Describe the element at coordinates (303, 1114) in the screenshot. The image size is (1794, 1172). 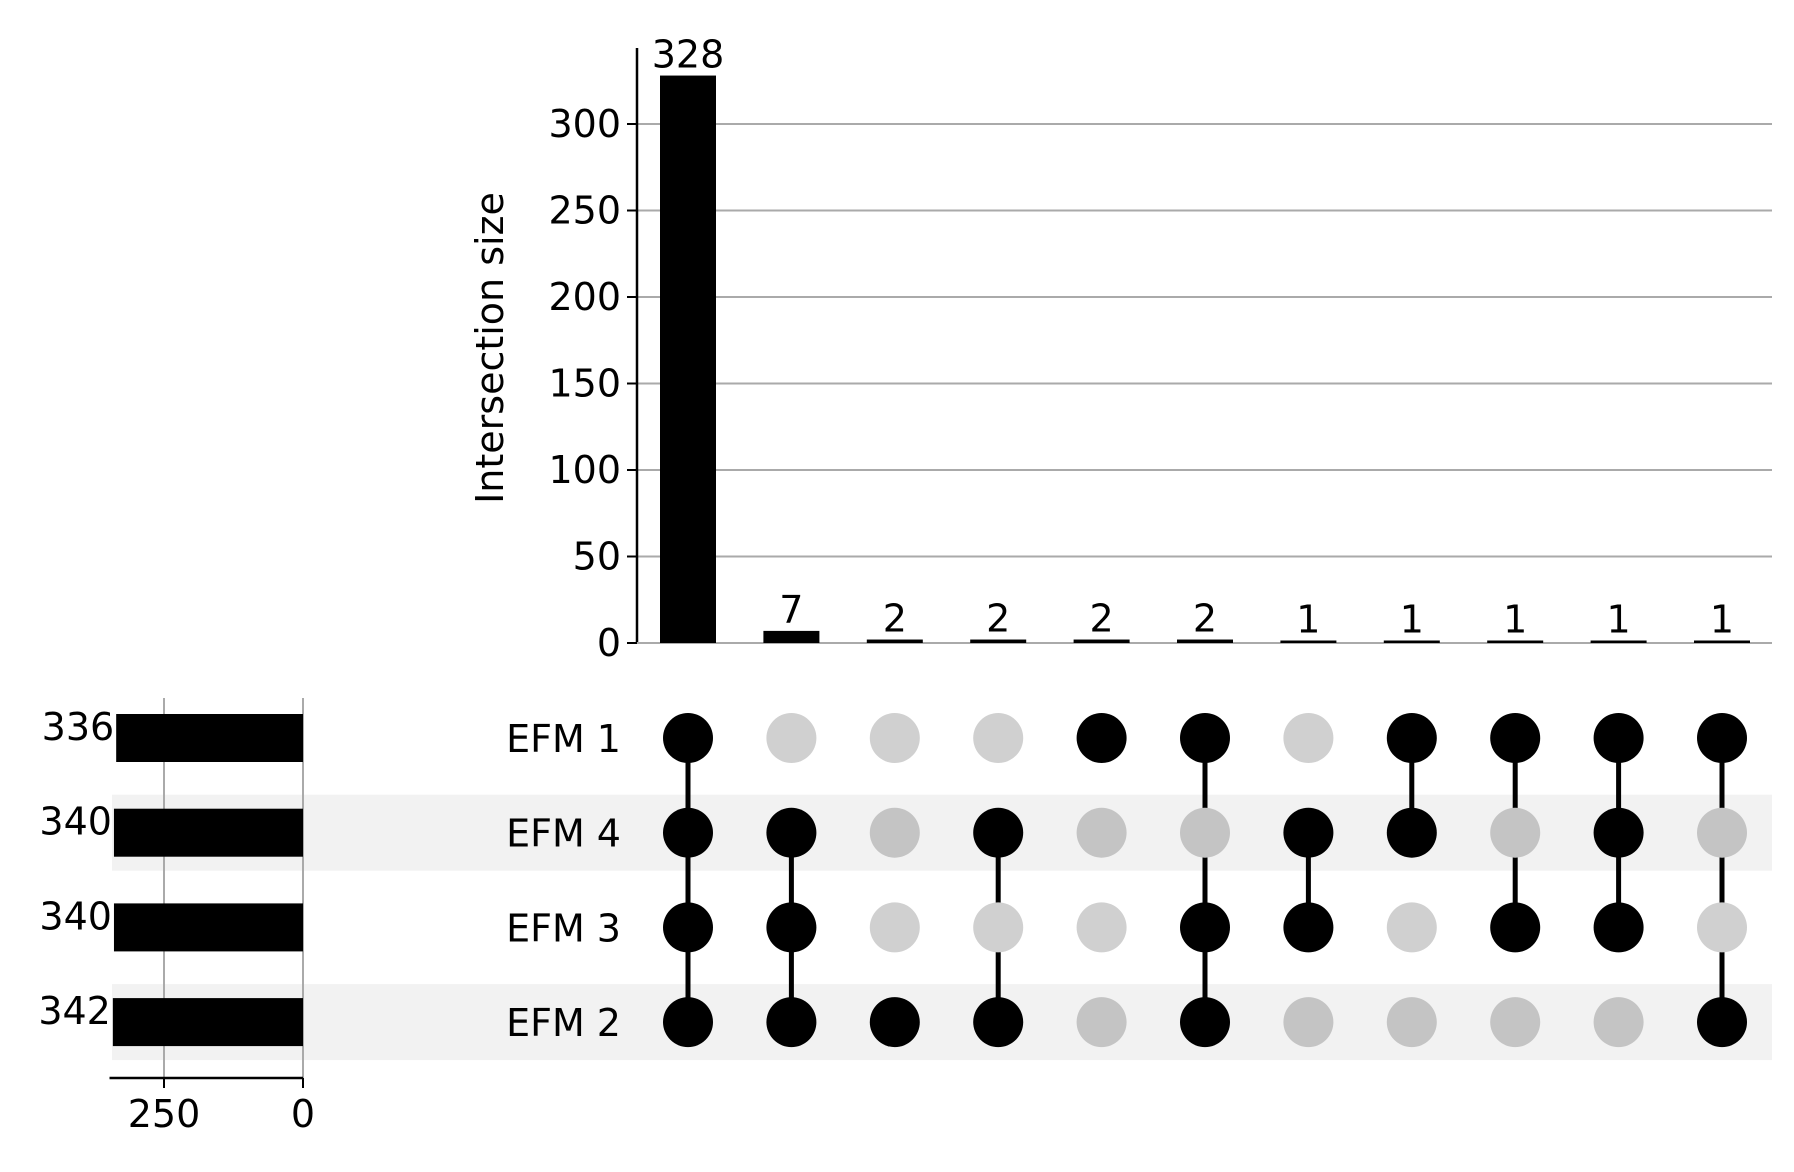
I see `set-size-tick-label: 0` at that location.